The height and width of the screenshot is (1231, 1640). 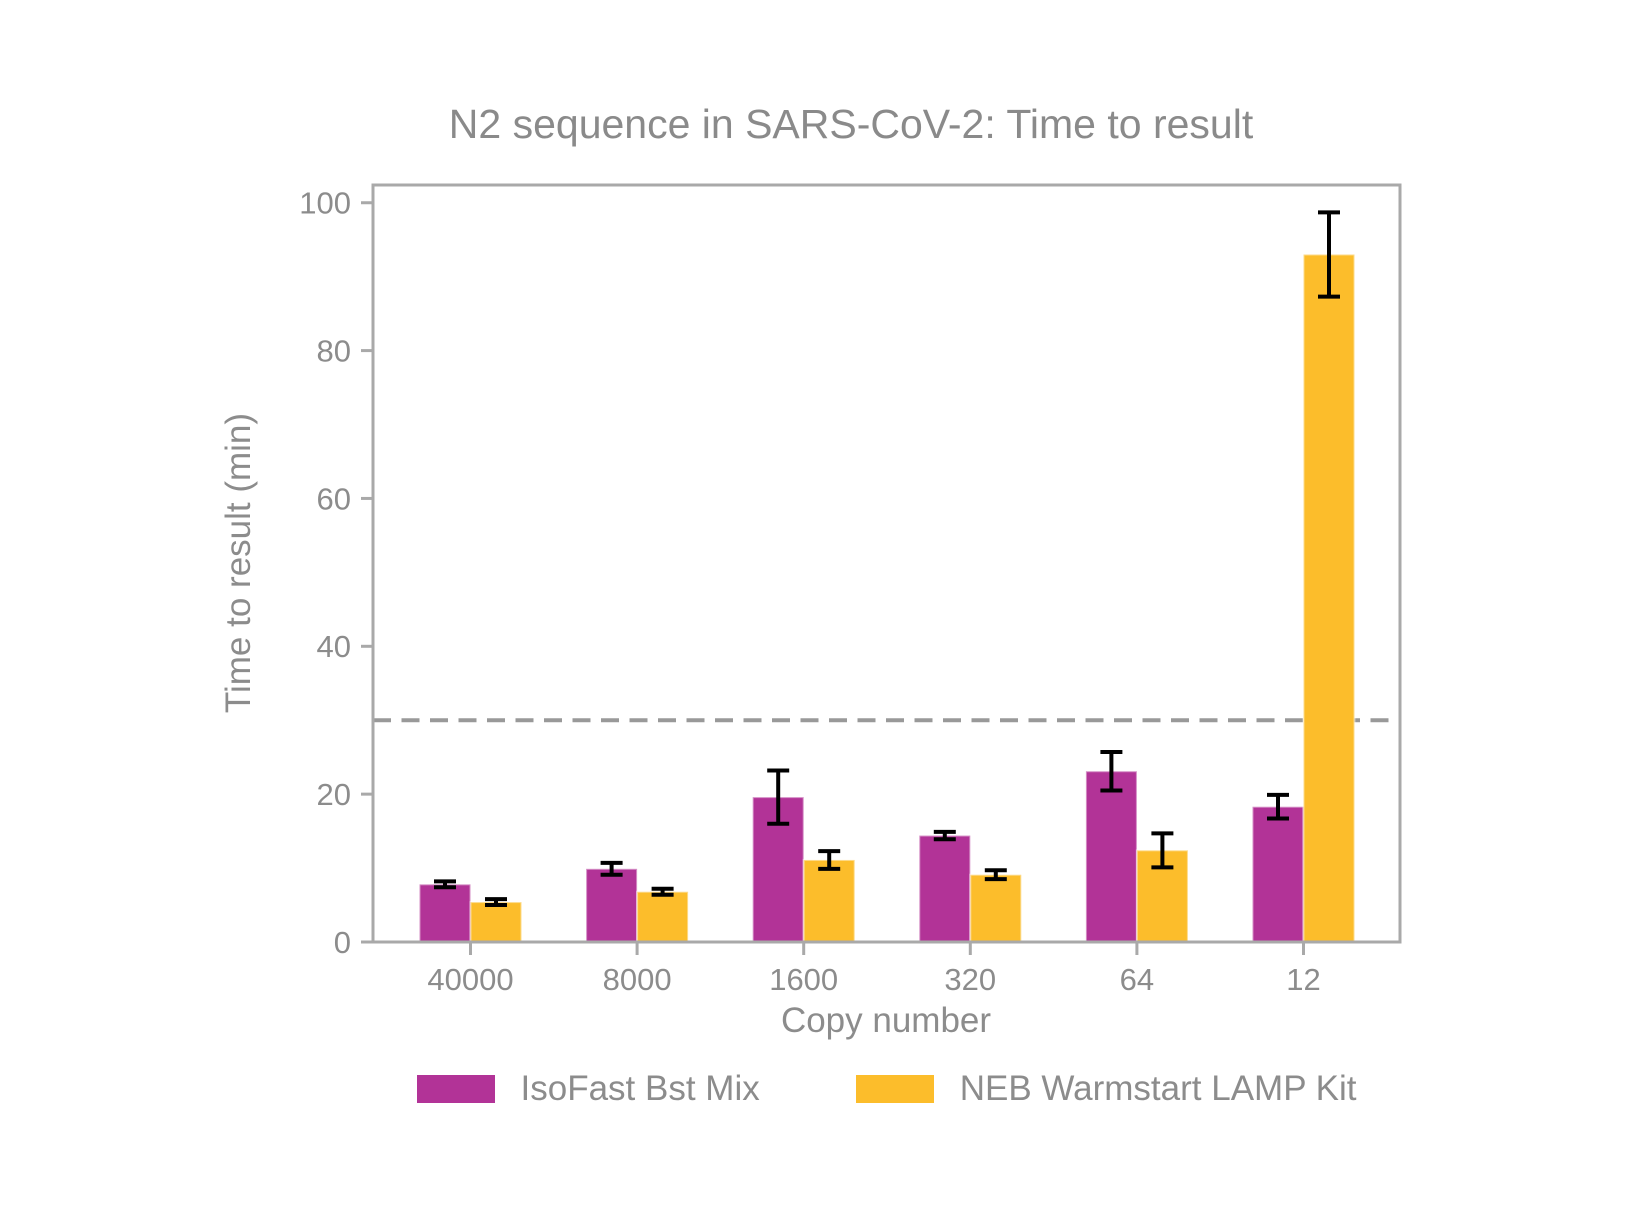 I want to click on y-tick-label-100: 100, so click(x=325, y=203).